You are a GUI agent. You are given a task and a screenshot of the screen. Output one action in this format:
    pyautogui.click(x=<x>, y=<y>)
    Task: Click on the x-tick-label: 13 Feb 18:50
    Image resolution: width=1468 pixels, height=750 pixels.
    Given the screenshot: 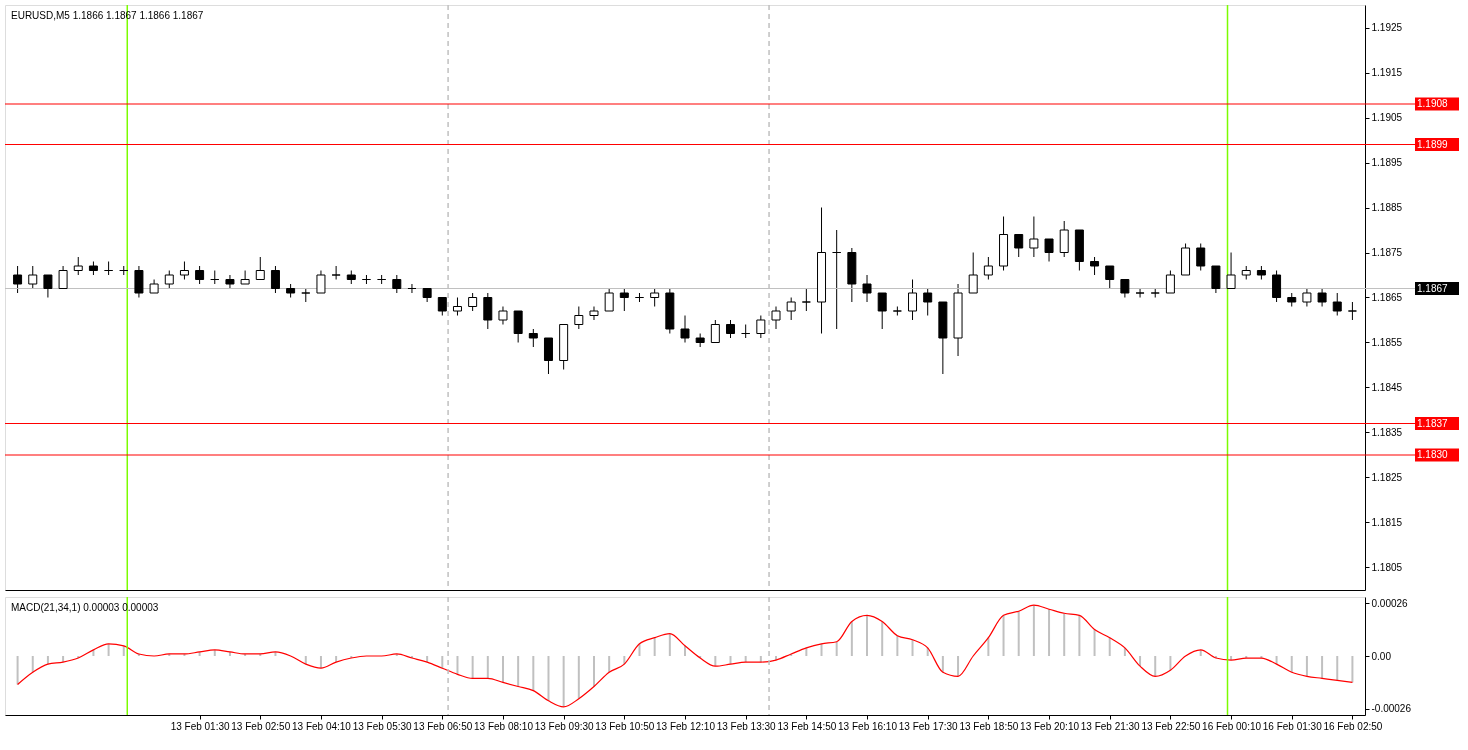 What is the action you would take?
    pyautogui.click(x=989, y=726)
    